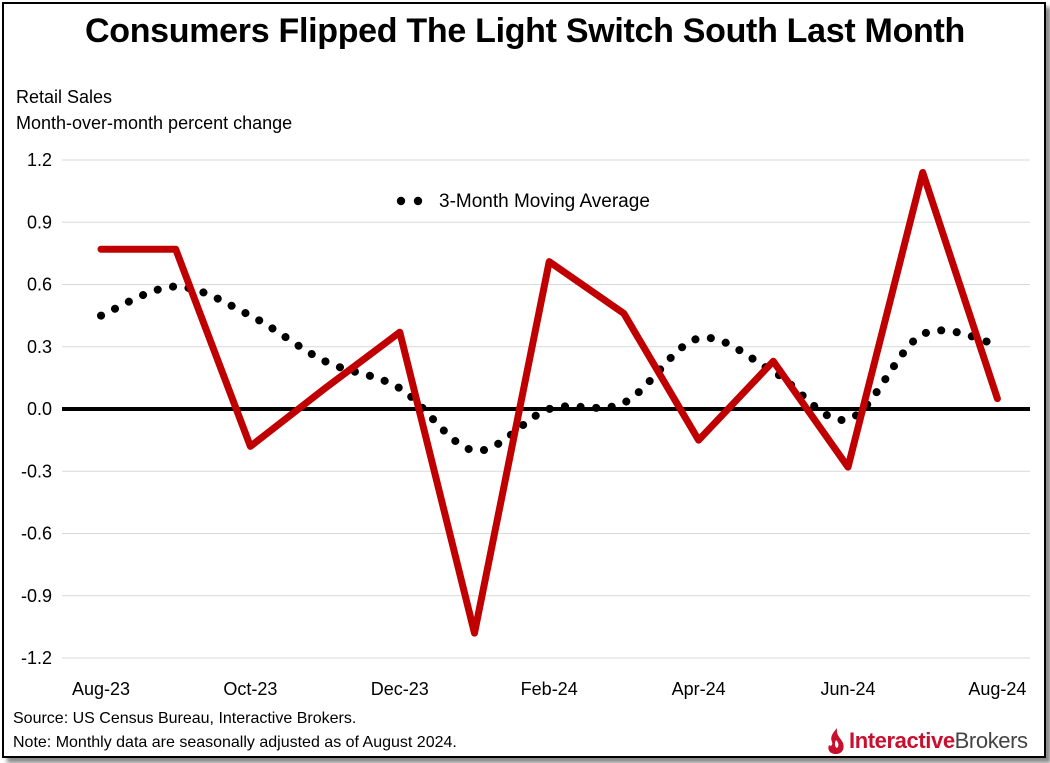 Image resolution: width=1050 pixels, height=763 pixels. I want to click on y-tick-label: -0.6, so click(36, 534).